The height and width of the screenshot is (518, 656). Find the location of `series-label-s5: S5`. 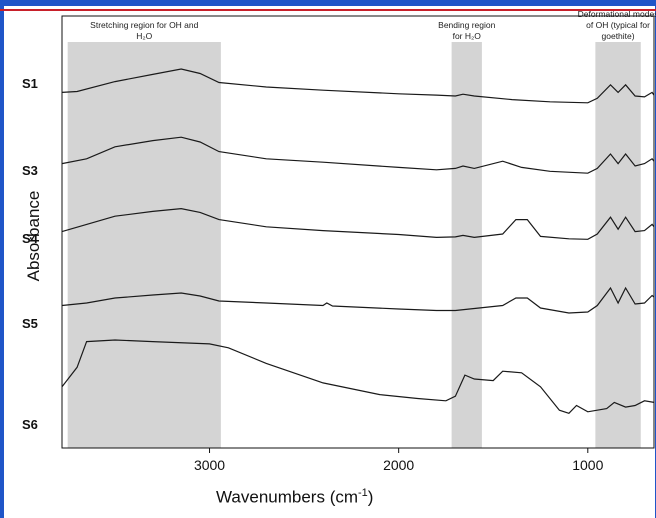

series-label-s5: S5 is located at coordinates (30, 323).